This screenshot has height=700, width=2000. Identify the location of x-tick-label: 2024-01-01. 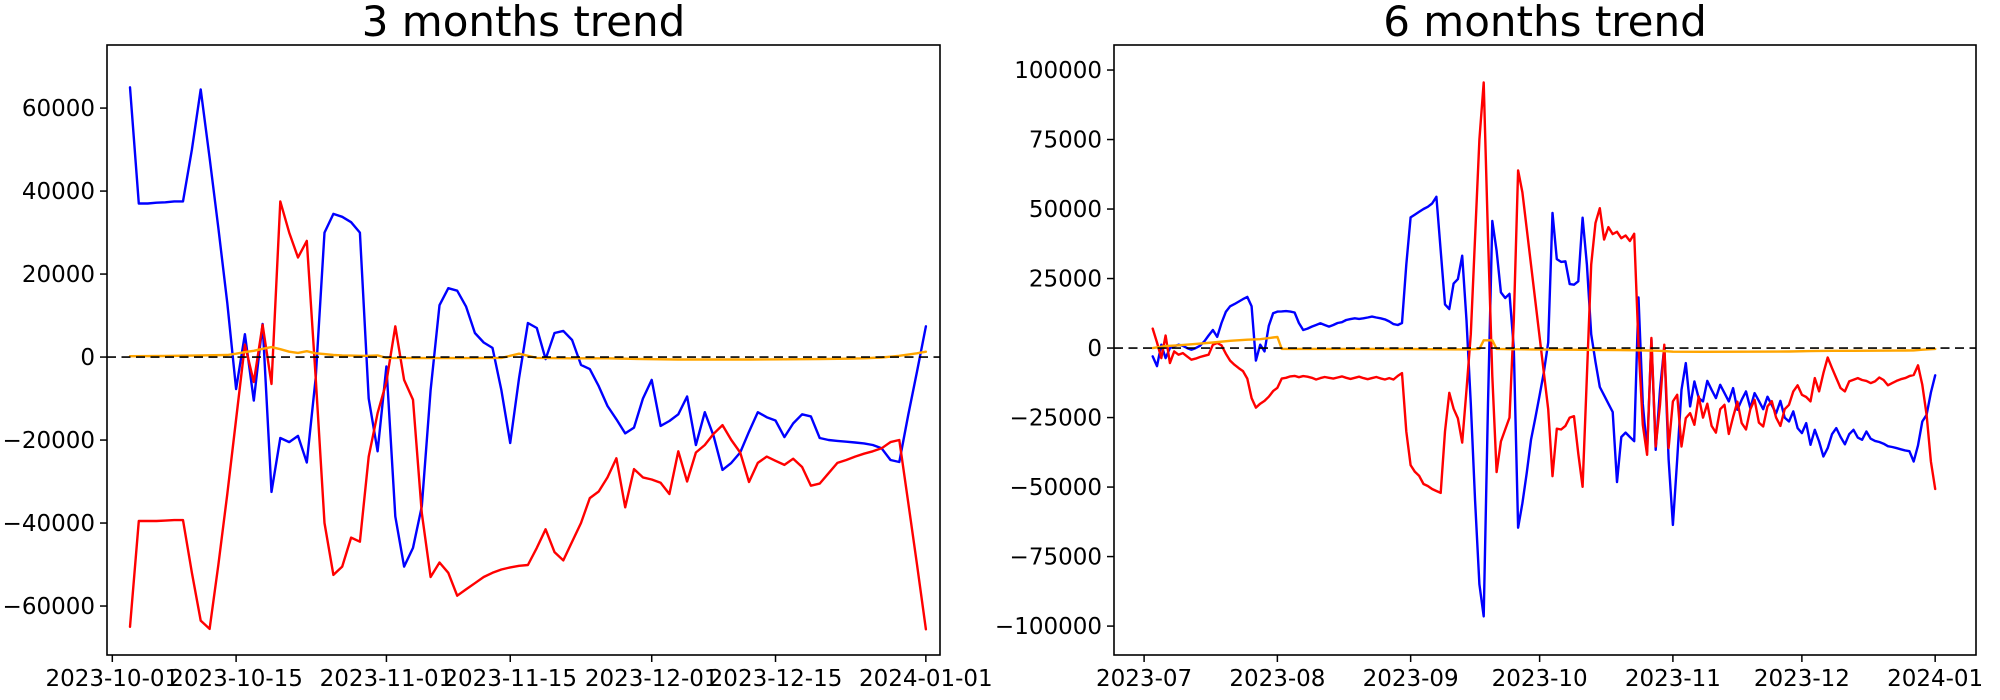
(926, 679).